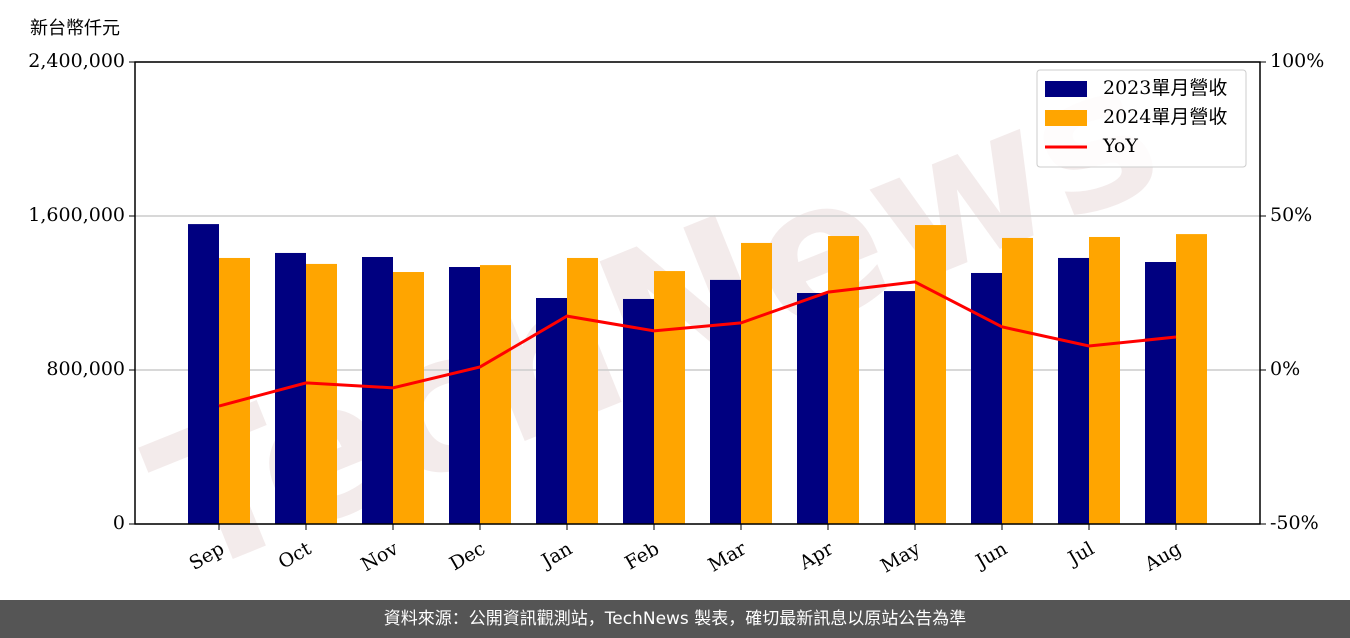 This screenshot has height=638, width=1350. What do you see at coordinates (75, 28) in the screenshot?
I see `y-axis-label: 新台幣仟元` at bounding box center [75, 28].